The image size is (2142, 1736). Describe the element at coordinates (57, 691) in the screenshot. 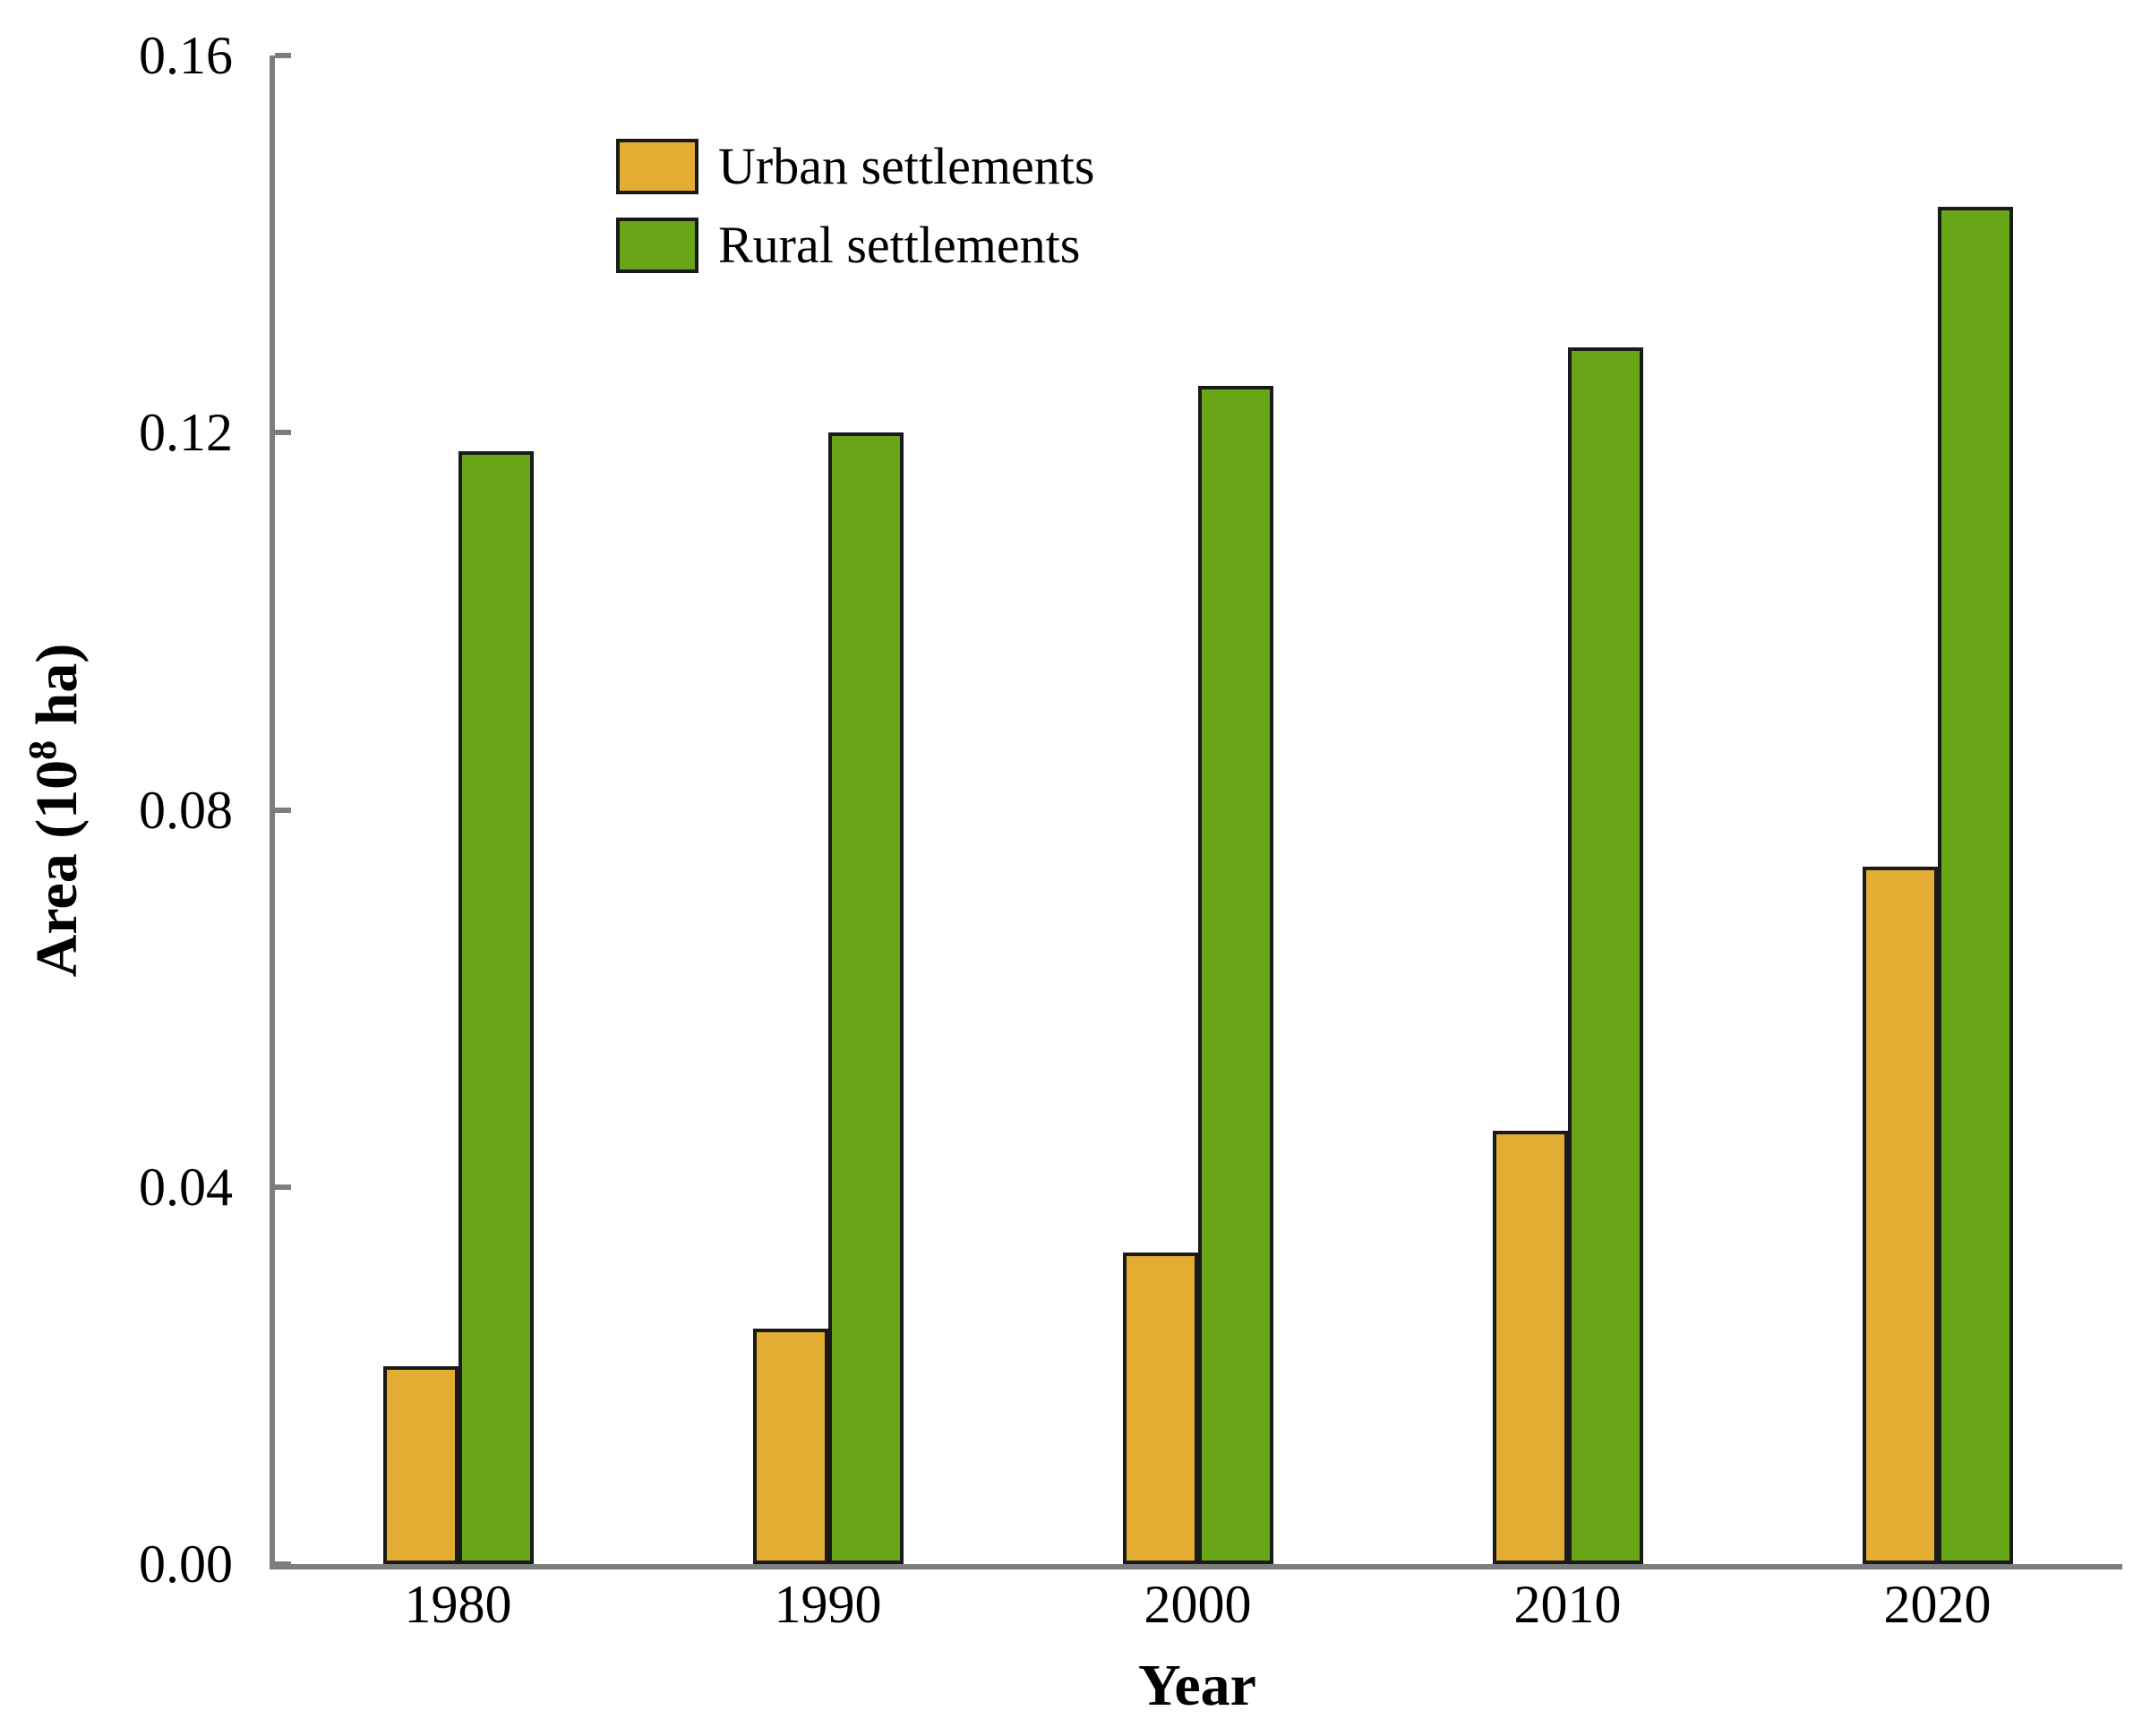

I see `y-axis-title-post: ha)` at that location.